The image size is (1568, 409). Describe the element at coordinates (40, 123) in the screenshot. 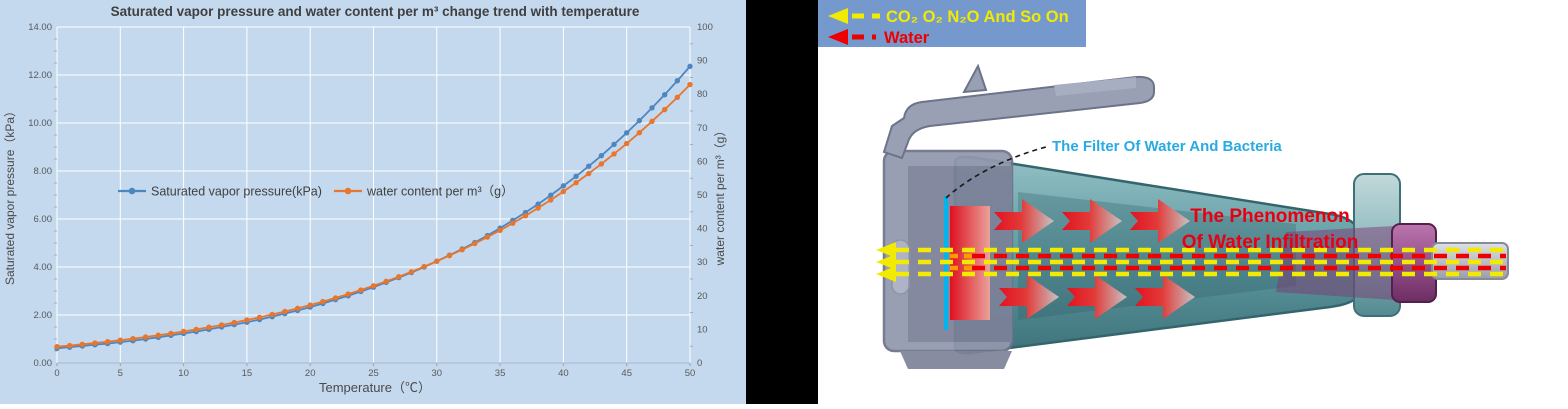

I see `y-left-tick-label: 10.00` at that location.